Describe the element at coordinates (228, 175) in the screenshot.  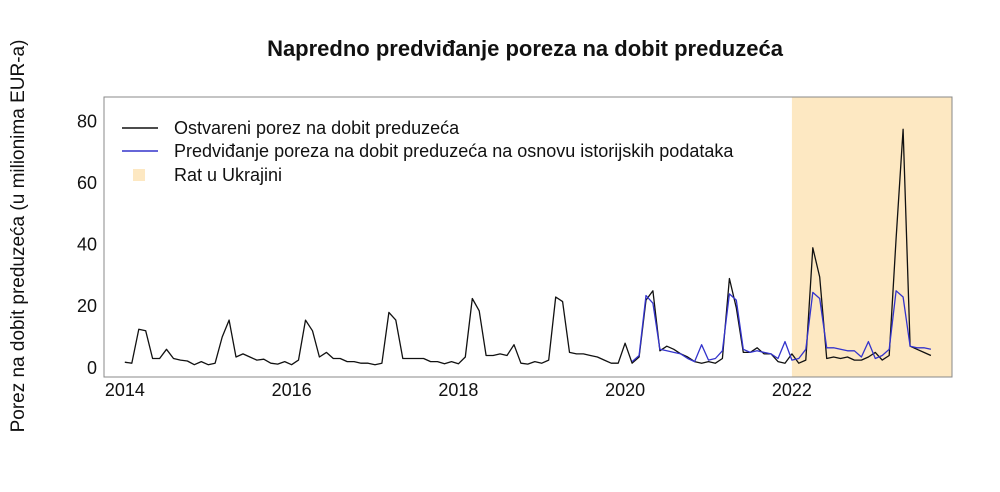
I see `legend-label-rat-u-ukrajini: Rat u Ukrajini` at that location.